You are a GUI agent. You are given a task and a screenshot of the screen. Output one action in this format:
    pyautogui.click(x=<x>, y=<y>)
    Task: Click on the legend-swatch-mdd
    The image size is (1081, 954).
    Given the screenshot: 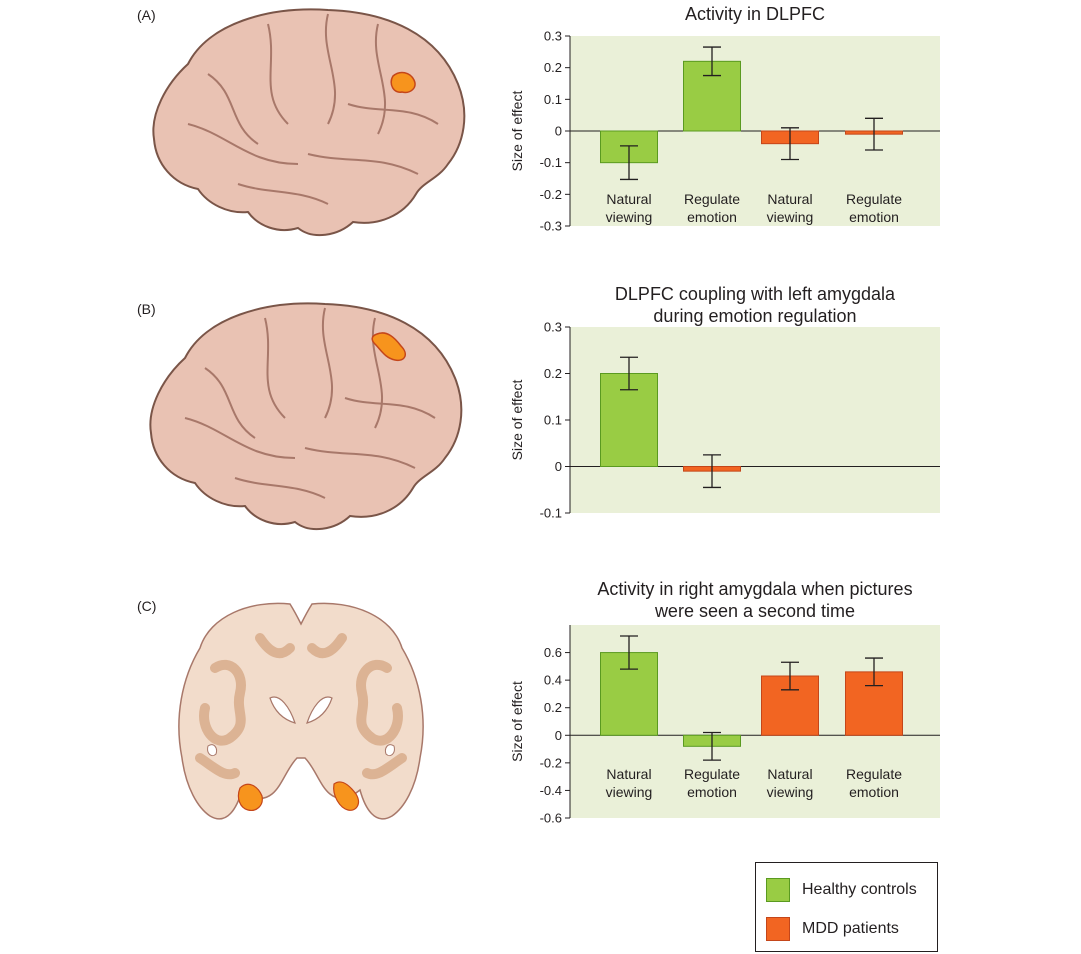 What is the action you would take?
    pyautogui.click(x=778, y=929)
    